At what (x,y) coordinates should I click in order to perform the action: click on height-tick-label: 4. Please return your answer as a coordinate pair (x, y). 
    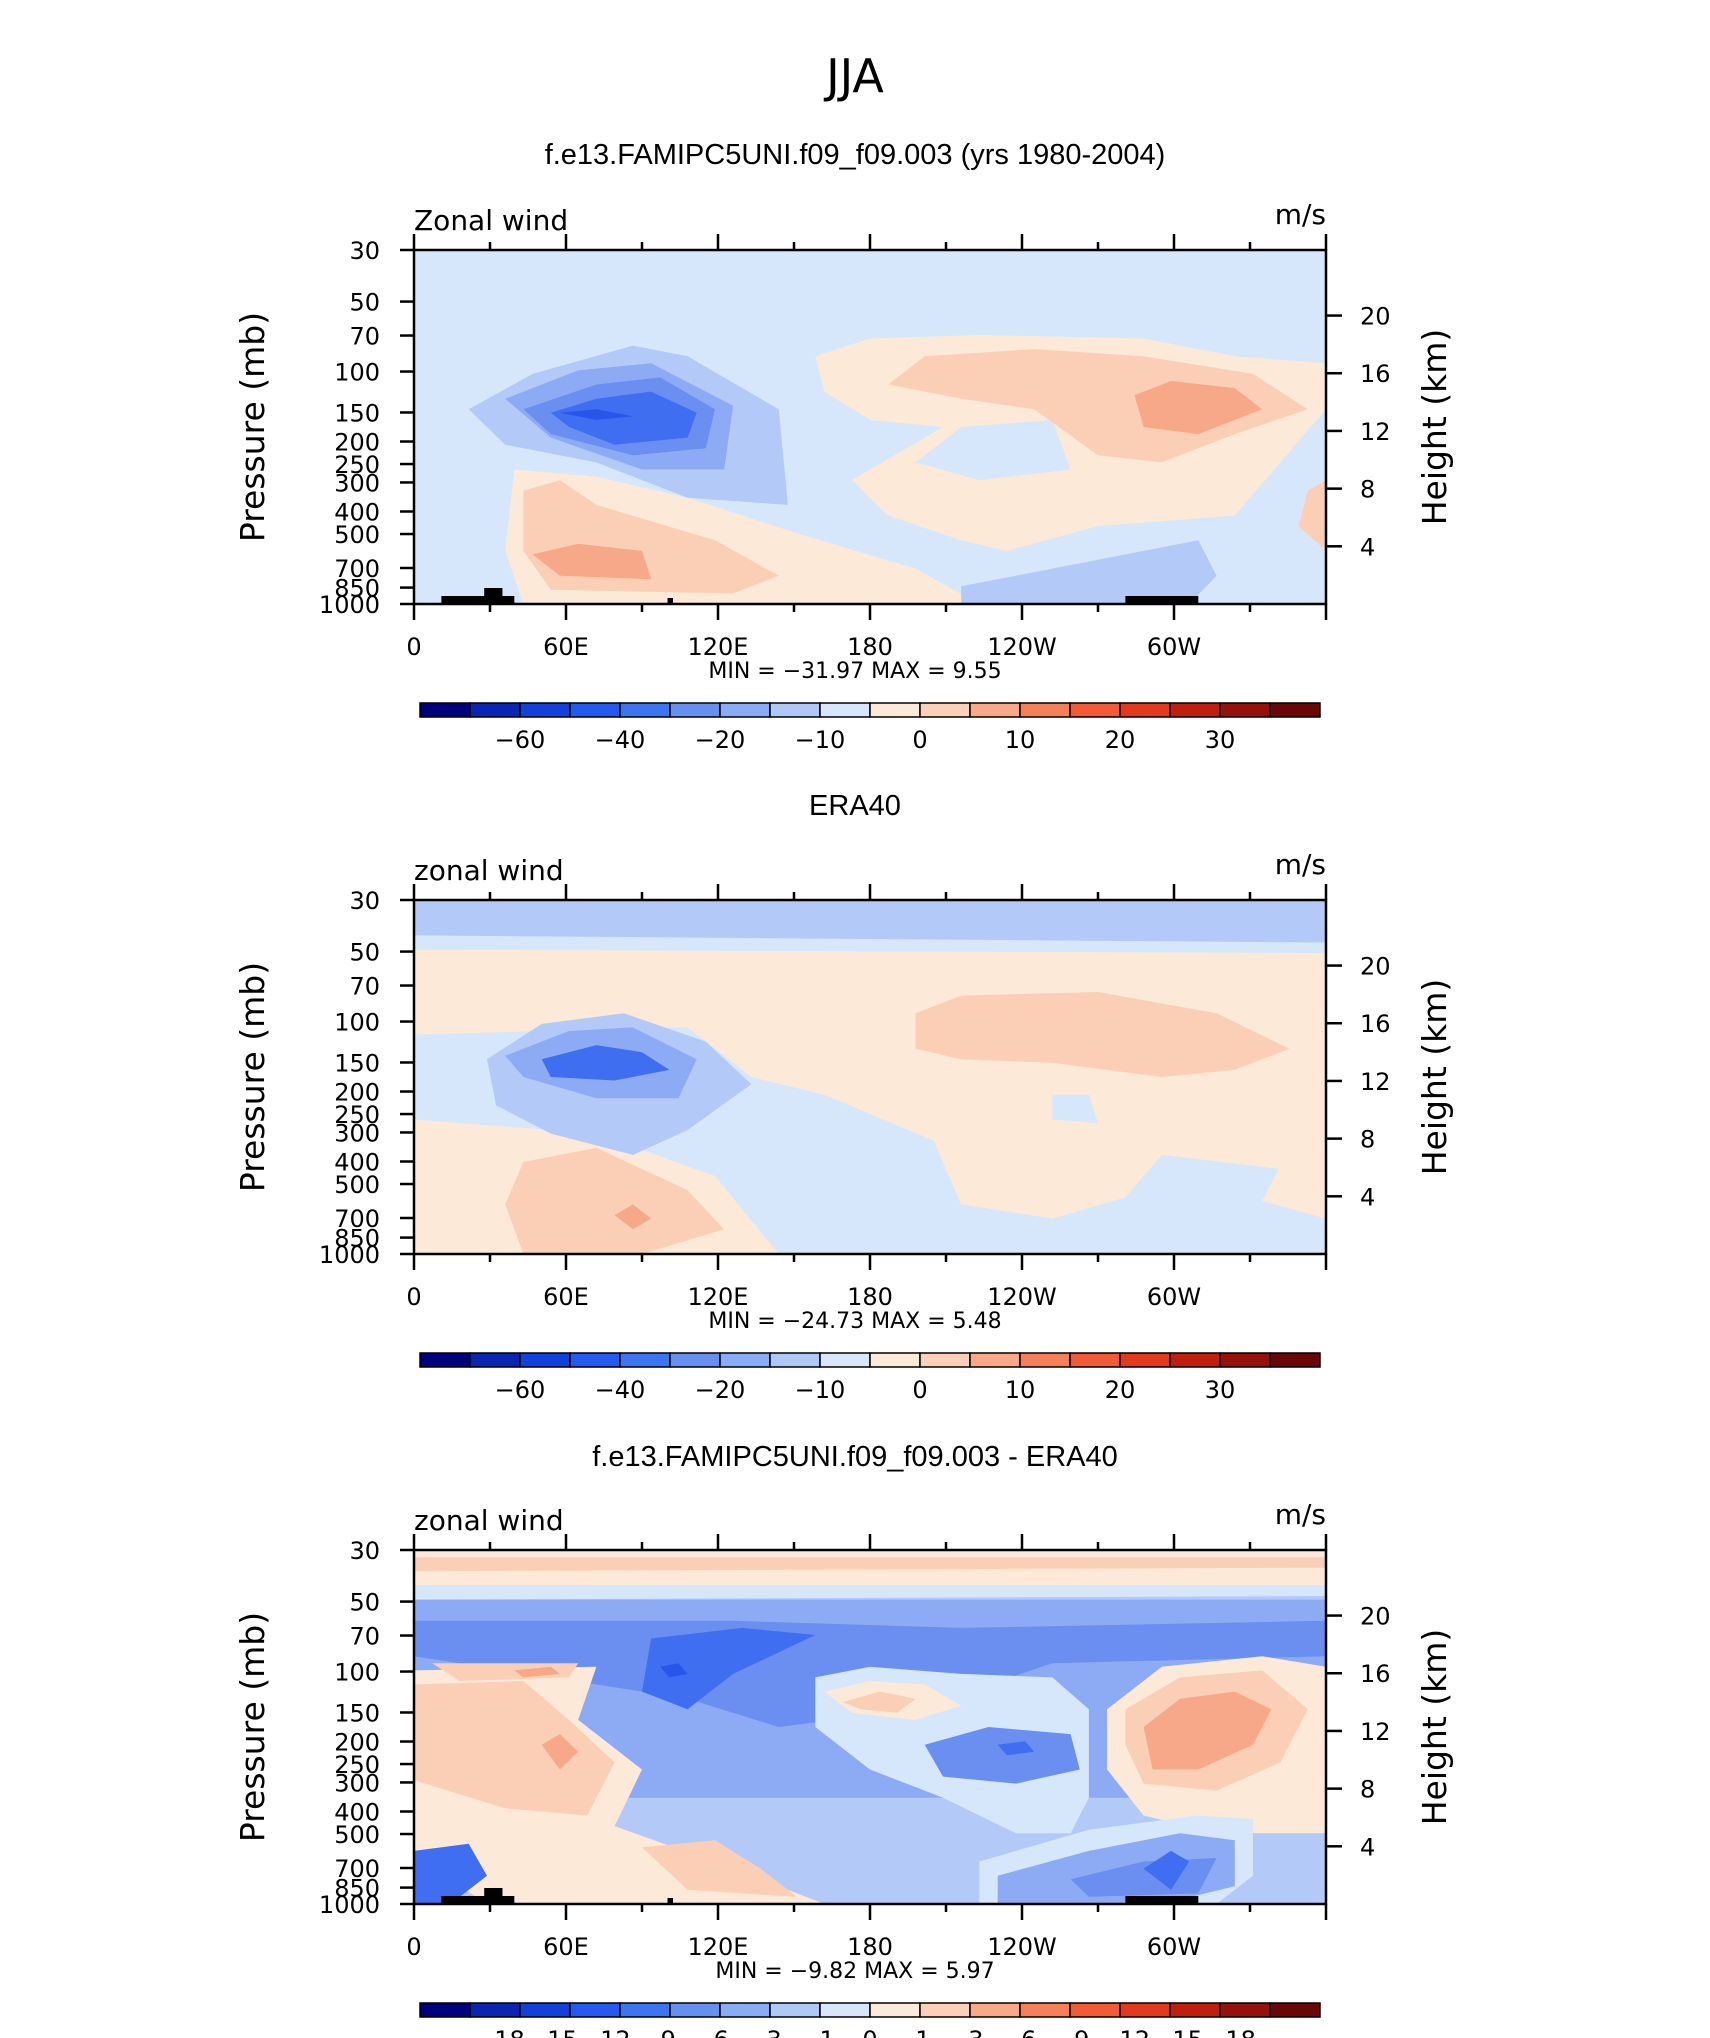
    Looking at the image, I should click on (1367, 1847).